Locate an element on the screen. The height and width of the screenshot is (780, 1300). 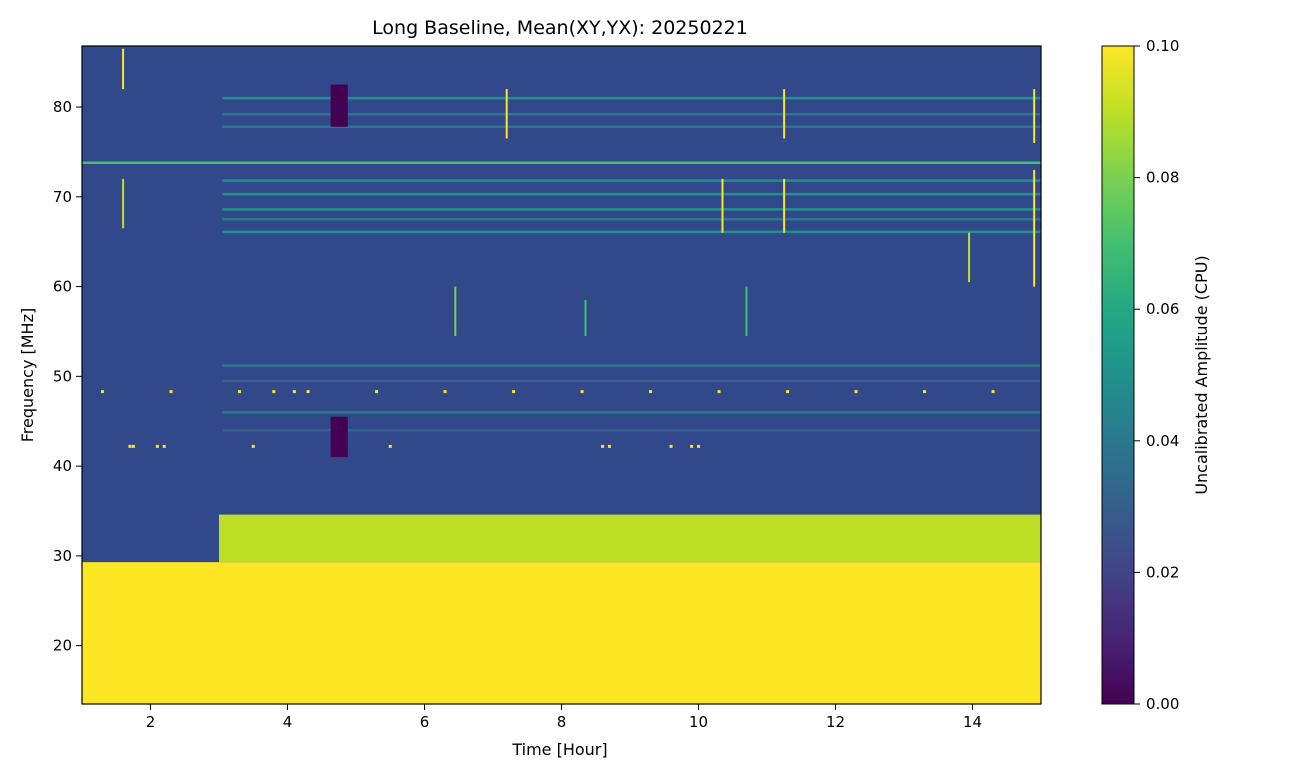
heatmap-region-low-band-saturated is located at coordinates (561, 633).